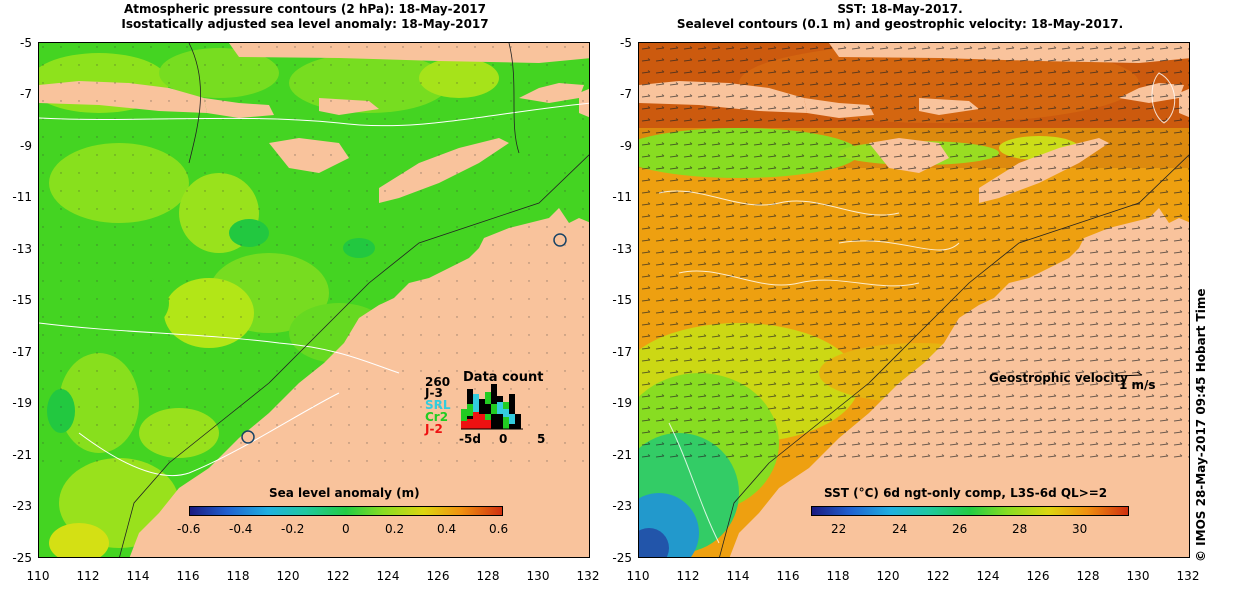  What do you see at coordinates (241, 529) in the screenshot?
I see `sla-tick-1: -0.4` at bounding box center [241, 529].